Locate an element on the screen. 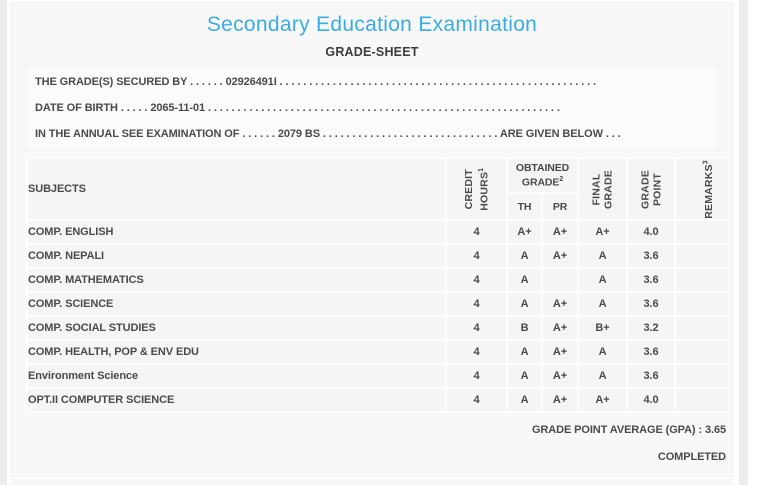 The height and width of the screenshot is (485, 764). page-title: Secondary Education Examination is located at coordinates (372, 24).